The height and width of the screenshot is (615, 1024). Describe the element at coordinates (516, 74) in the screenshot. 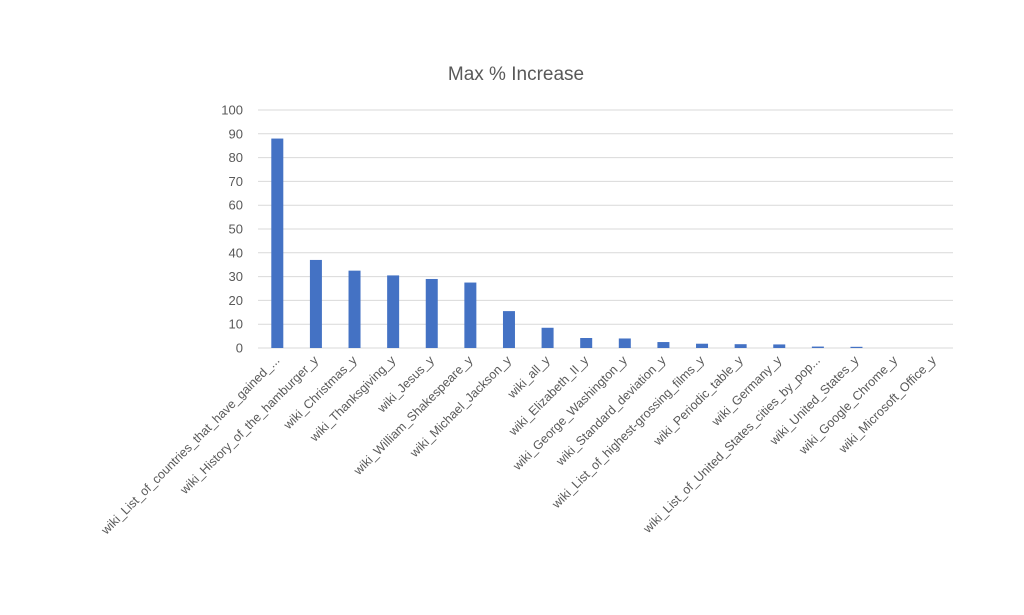

I see `chart-title: Max % Increase` at that location.